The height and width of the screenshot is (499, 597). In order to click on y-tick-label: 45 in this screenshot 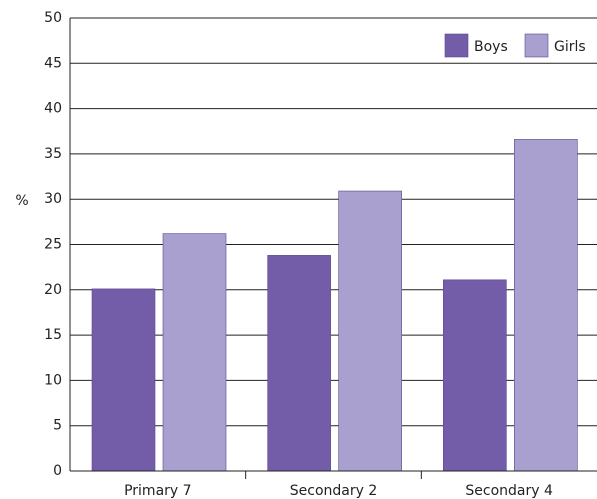, I will do `click(53, 63)`.